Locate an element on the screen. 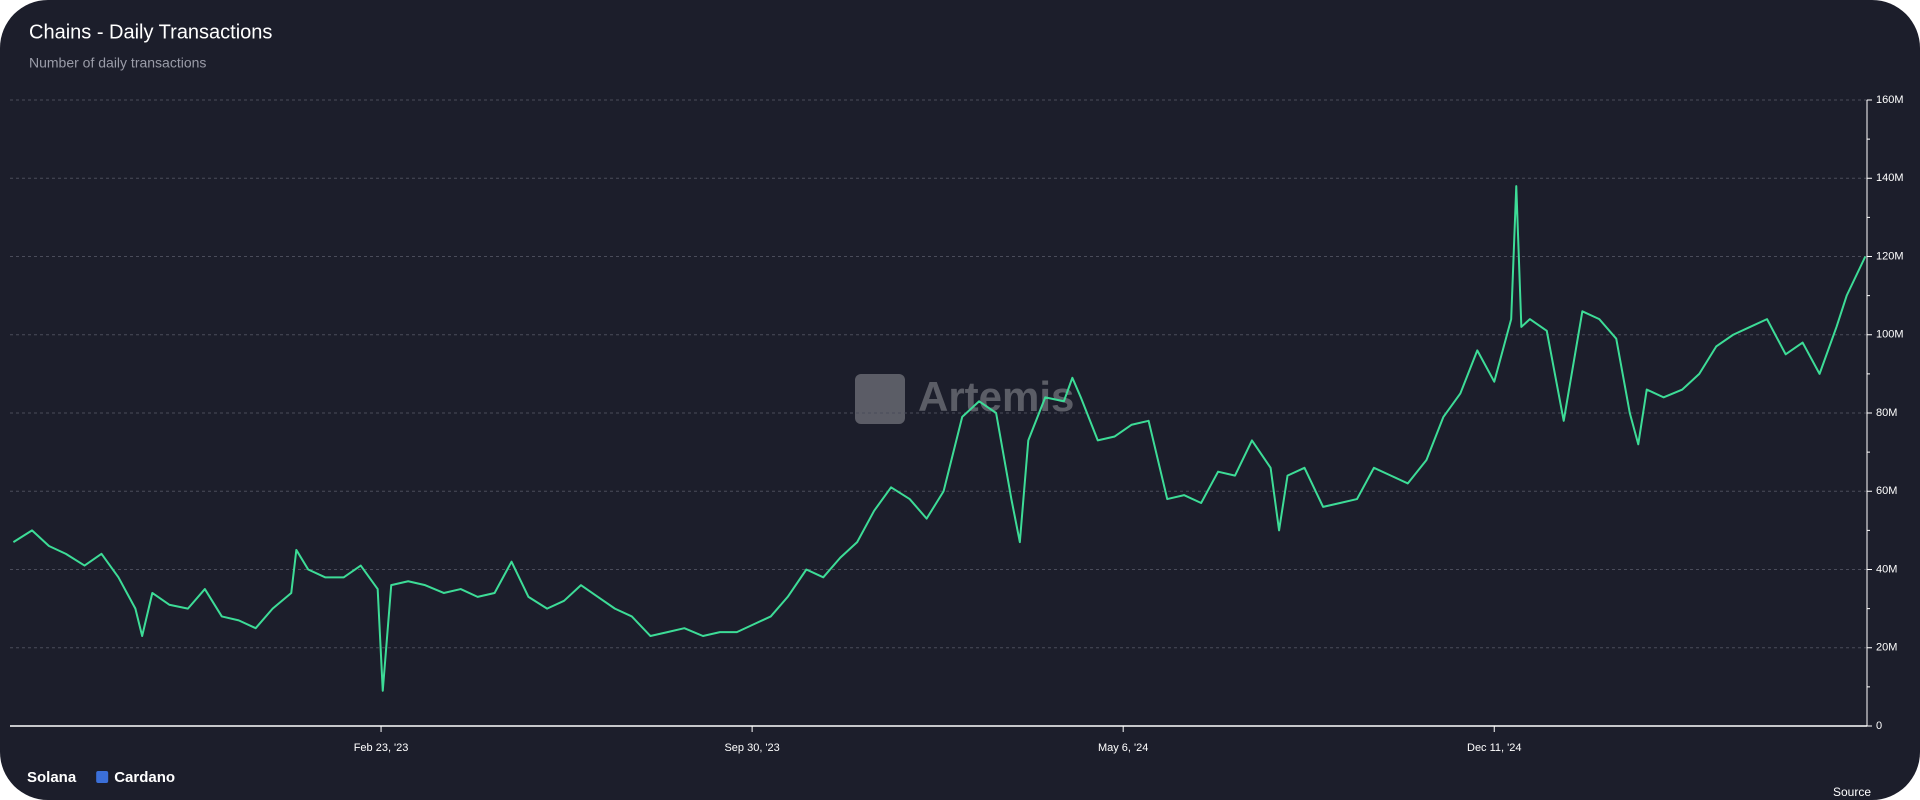  watermark-logo is located at coordinates (880, 399).